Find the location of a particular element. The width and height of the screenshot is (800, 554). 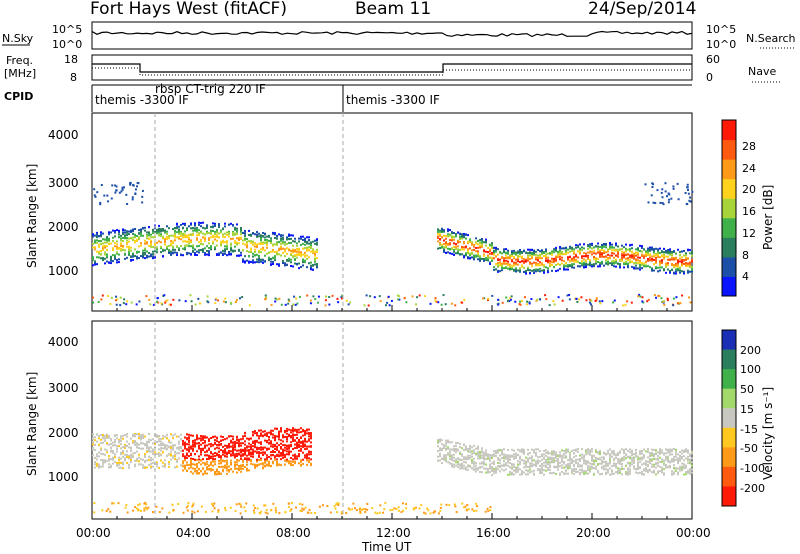

freq-label-2: [MHz] is located at coordinates (20, 73).